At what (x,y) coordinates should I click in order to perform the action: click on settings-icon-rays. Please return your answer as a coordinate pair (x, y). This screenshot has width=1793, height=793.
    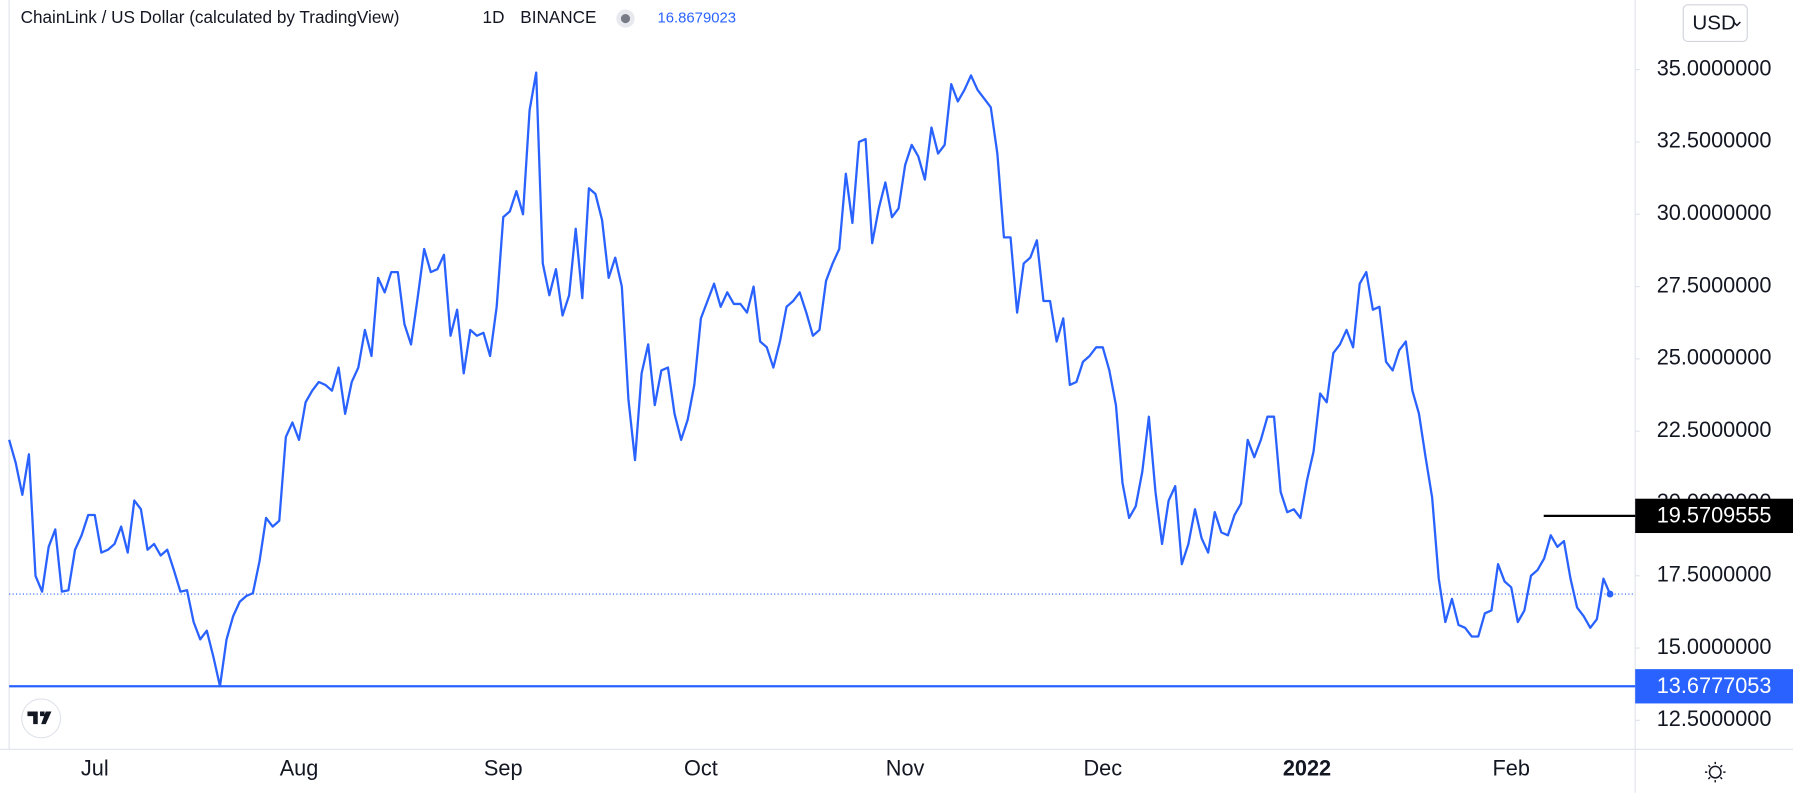
    Looking at the image, I should click on (1715, 772).